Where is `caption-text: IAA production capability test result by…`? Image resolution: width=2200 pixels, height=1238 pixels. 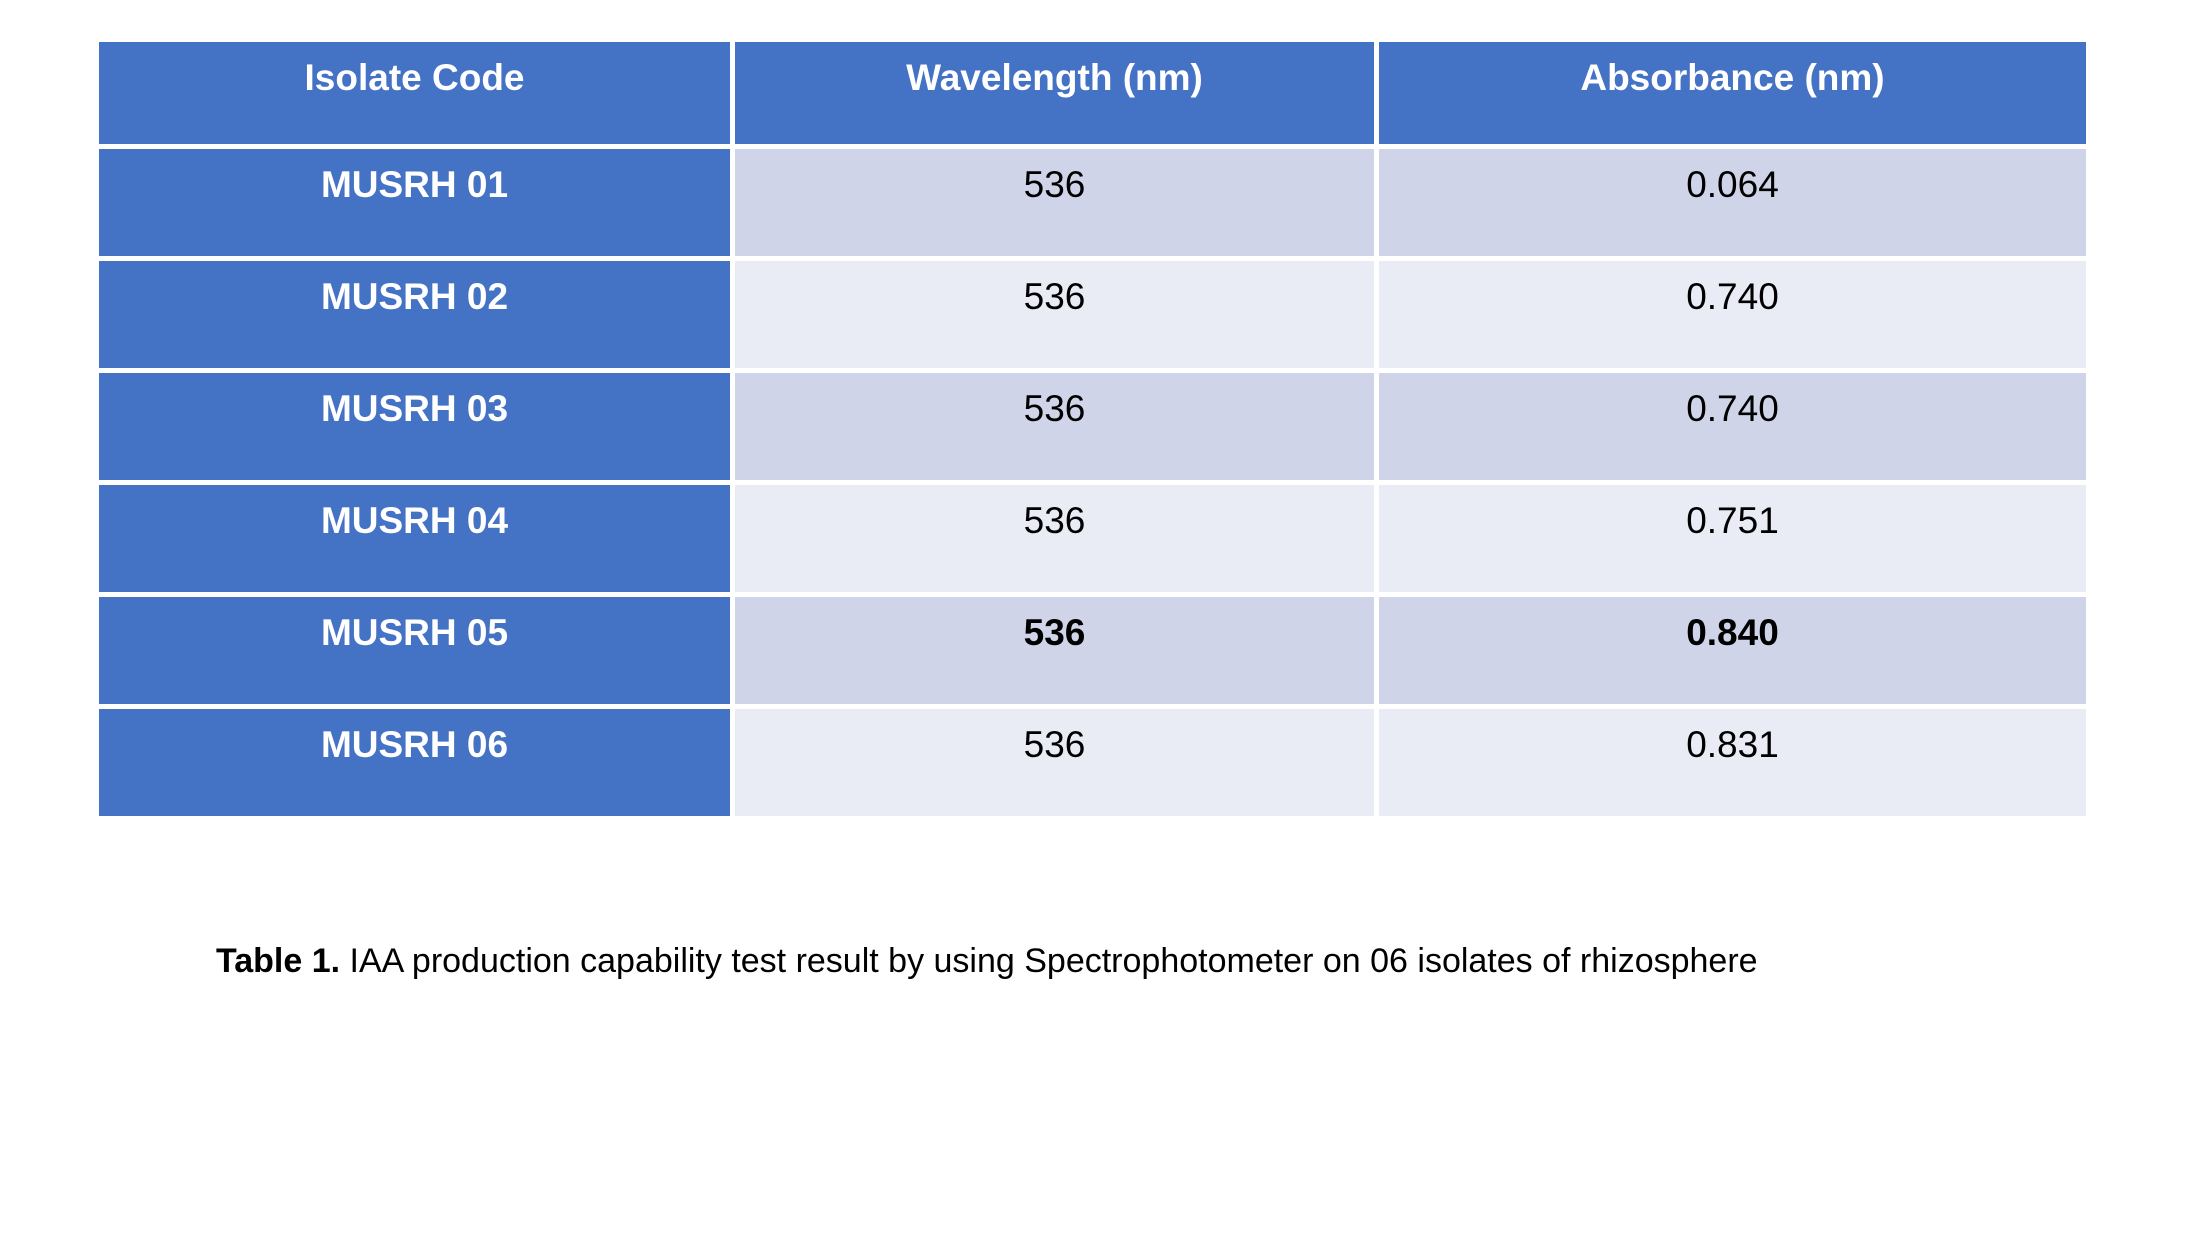
caption-text: IAA production capability test result by… is located at coordinates (1049, 961).